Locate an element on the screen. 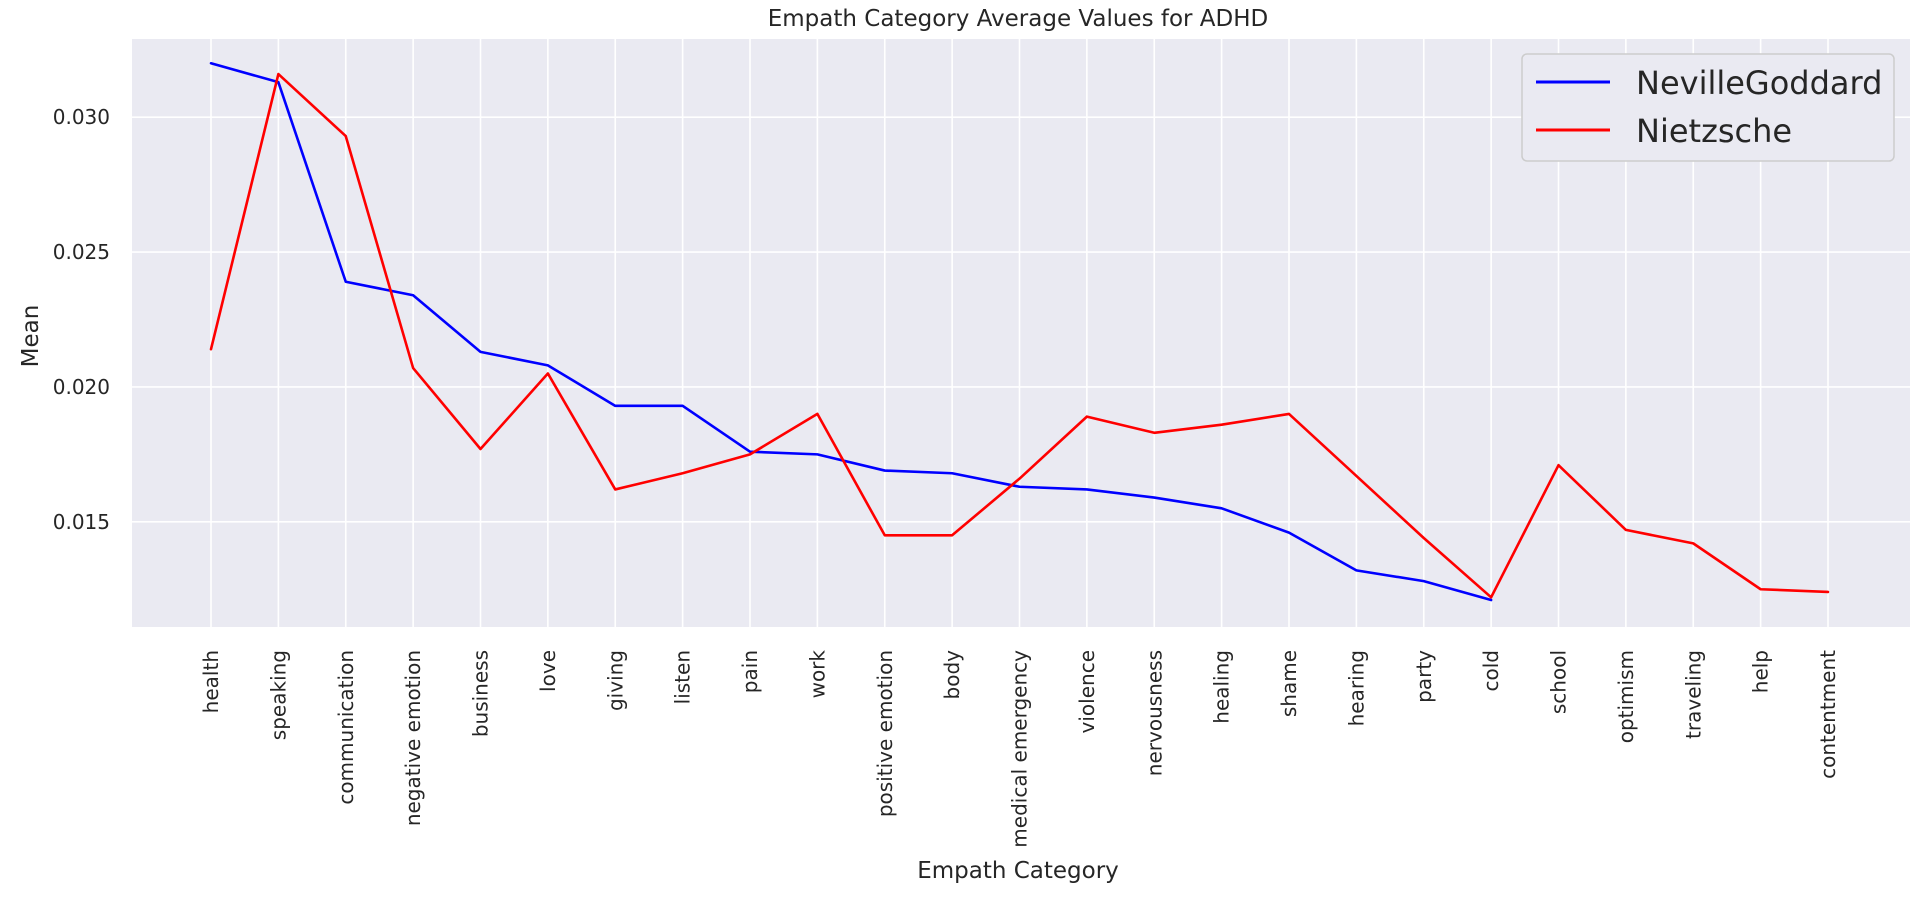 Image resolution: width=1910 pixels, height=898 pixels. x-tick-label: nervousness is located at coordinates (1154, 713).